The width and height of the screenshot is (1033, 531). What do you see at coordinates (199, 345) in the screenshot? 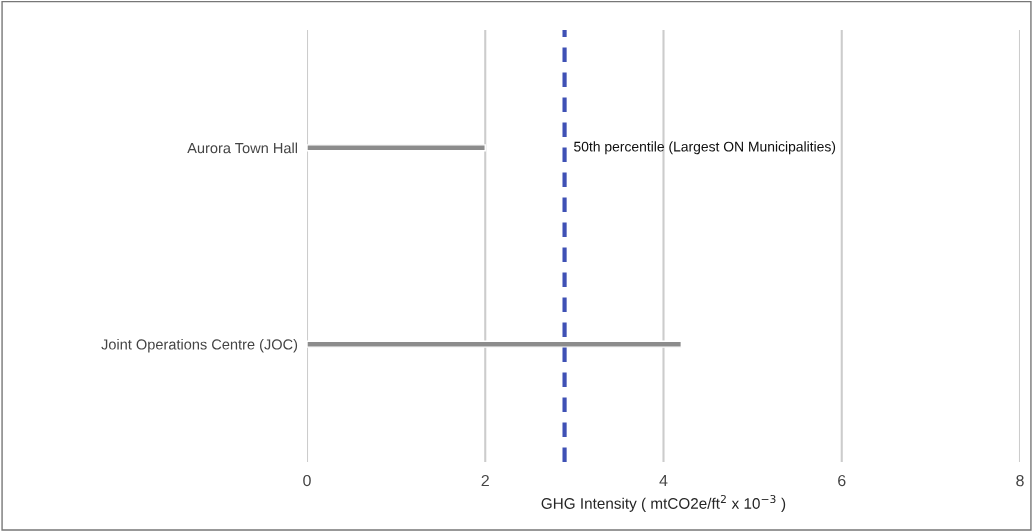
I see `y-tick-label: Joint Operations Centre (JOC)` at bounding box center [199, 345].